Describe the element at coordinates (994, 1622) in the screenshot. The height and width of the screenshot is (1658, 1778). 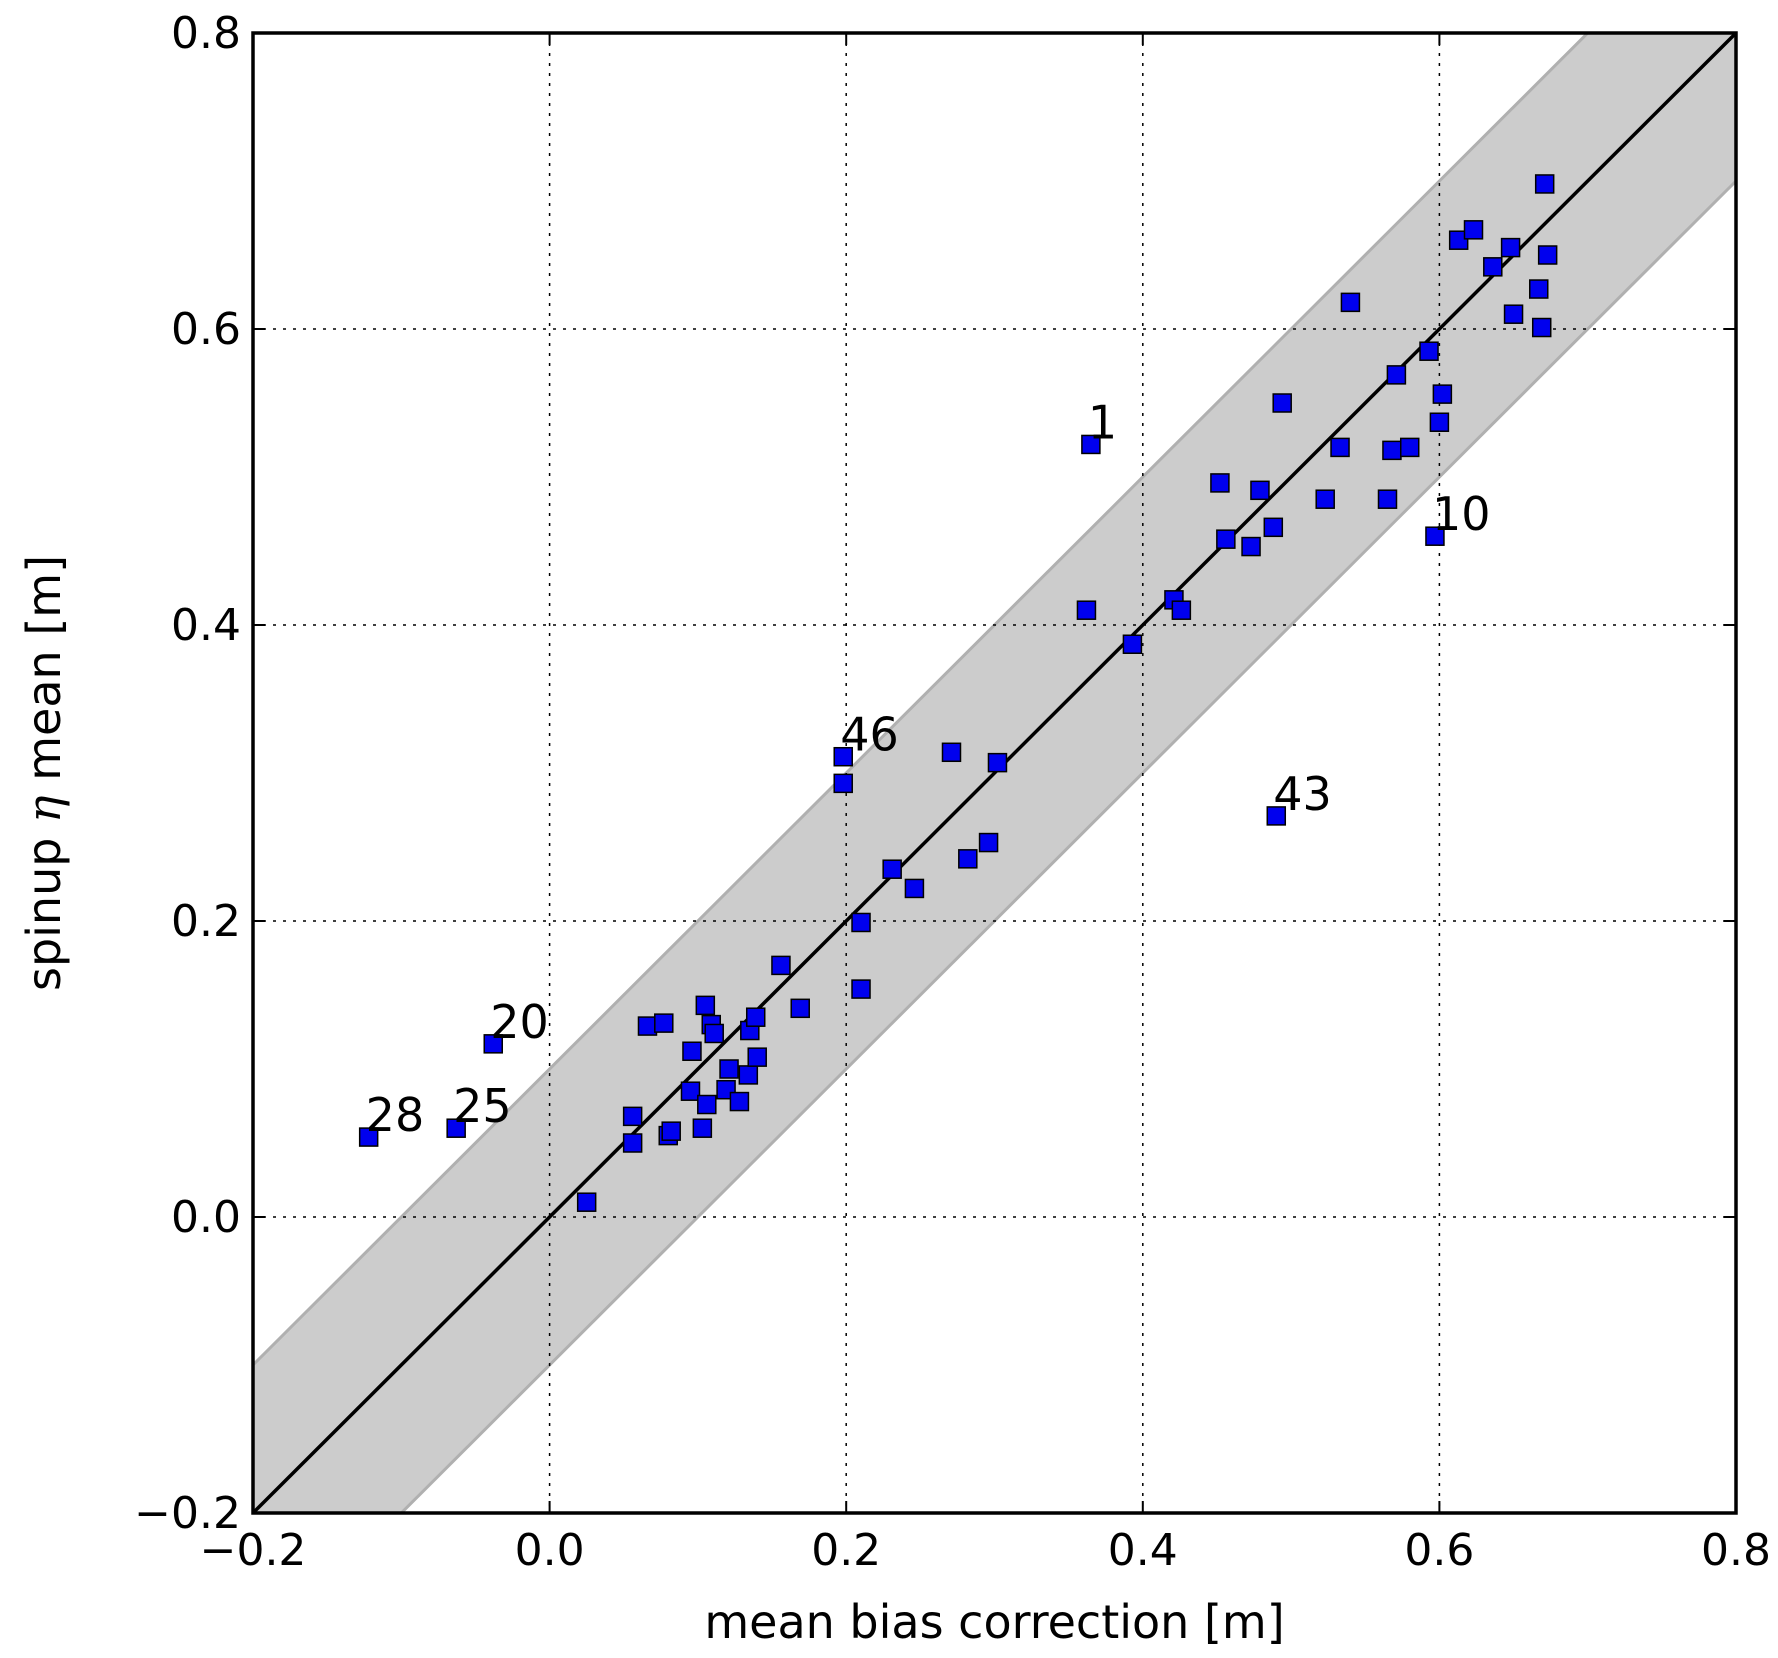
I see `x-axis-label: mean bias correction [m]` at that location.